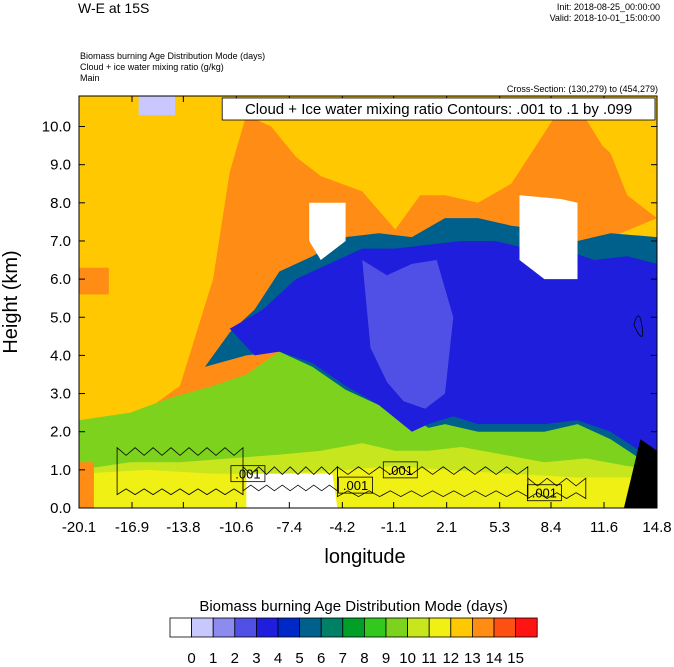 This screenshot has height=667, width=674. What do you see at coordinates (321, 658) in the screenshot?
I see `colorbar-tick-label-6: 6` at bounding box center [321, 658].